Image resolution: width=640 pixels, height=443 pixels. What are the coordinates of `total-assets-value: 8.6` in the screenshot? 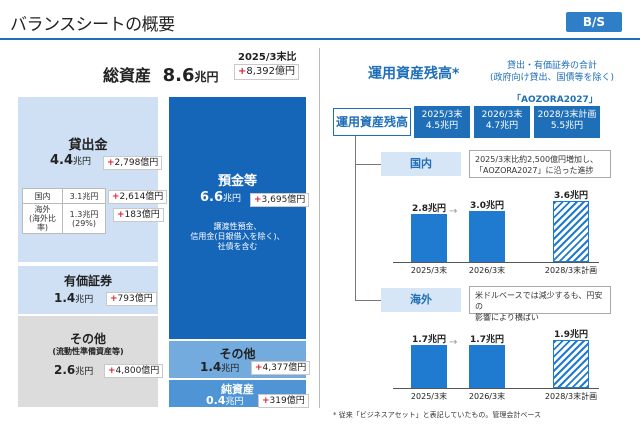 It's located at (178, 75).